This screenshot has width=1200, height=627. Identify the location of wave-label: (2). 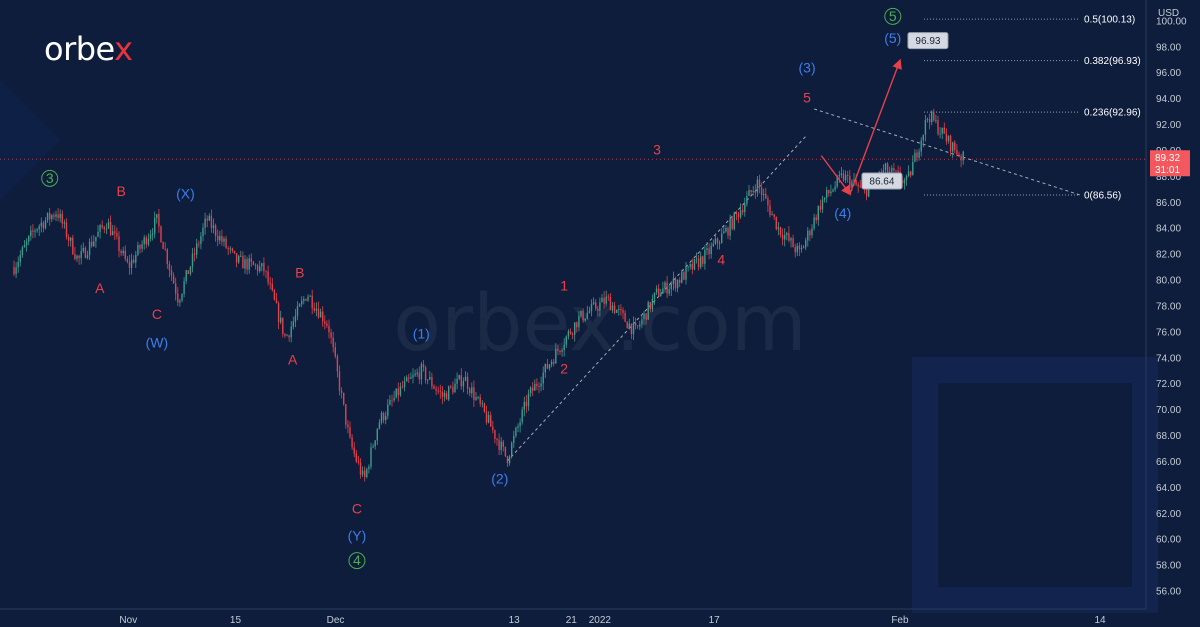
(499, 478).